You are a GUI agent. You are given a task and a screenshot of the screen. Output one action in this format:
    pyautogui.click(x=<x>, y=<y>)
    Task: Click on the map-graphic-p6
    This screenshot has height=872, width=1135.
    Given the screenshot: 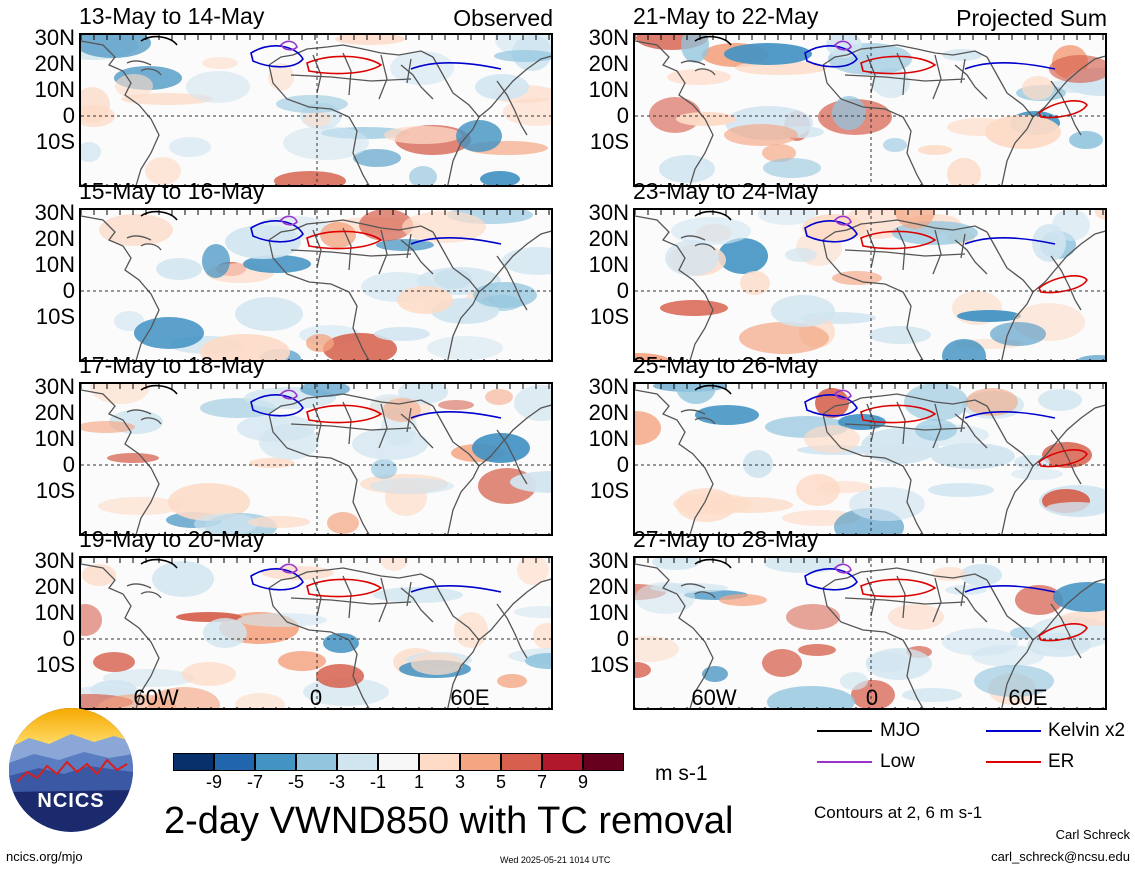 What is the action you would take?
    pyautogui.click(x=870, y=459)
    